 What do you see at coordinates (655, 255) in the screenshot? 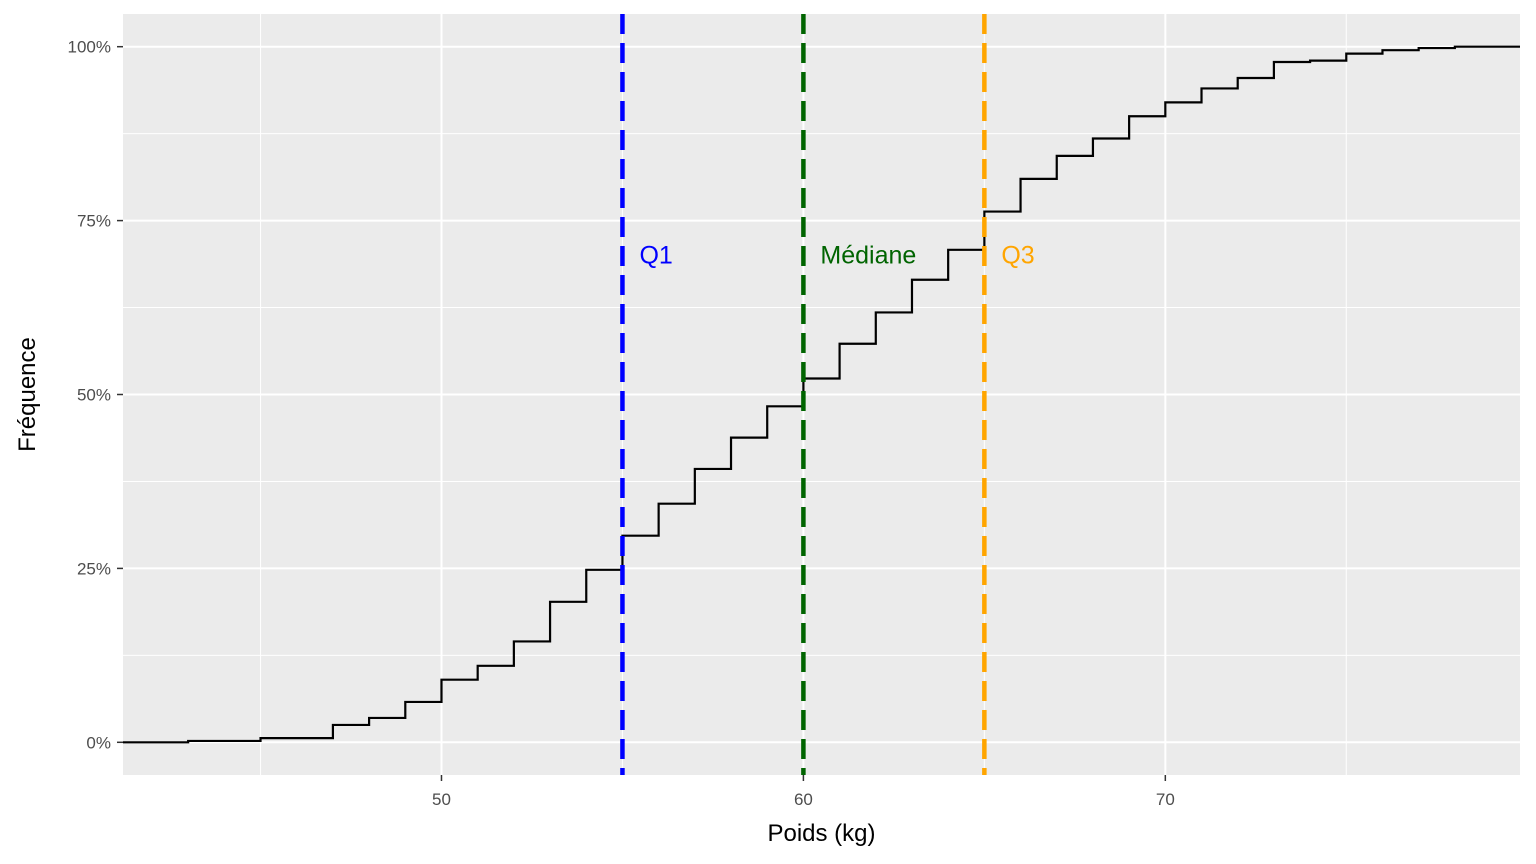
I see `reference-label: Q1` at bounding box center [655, 255].